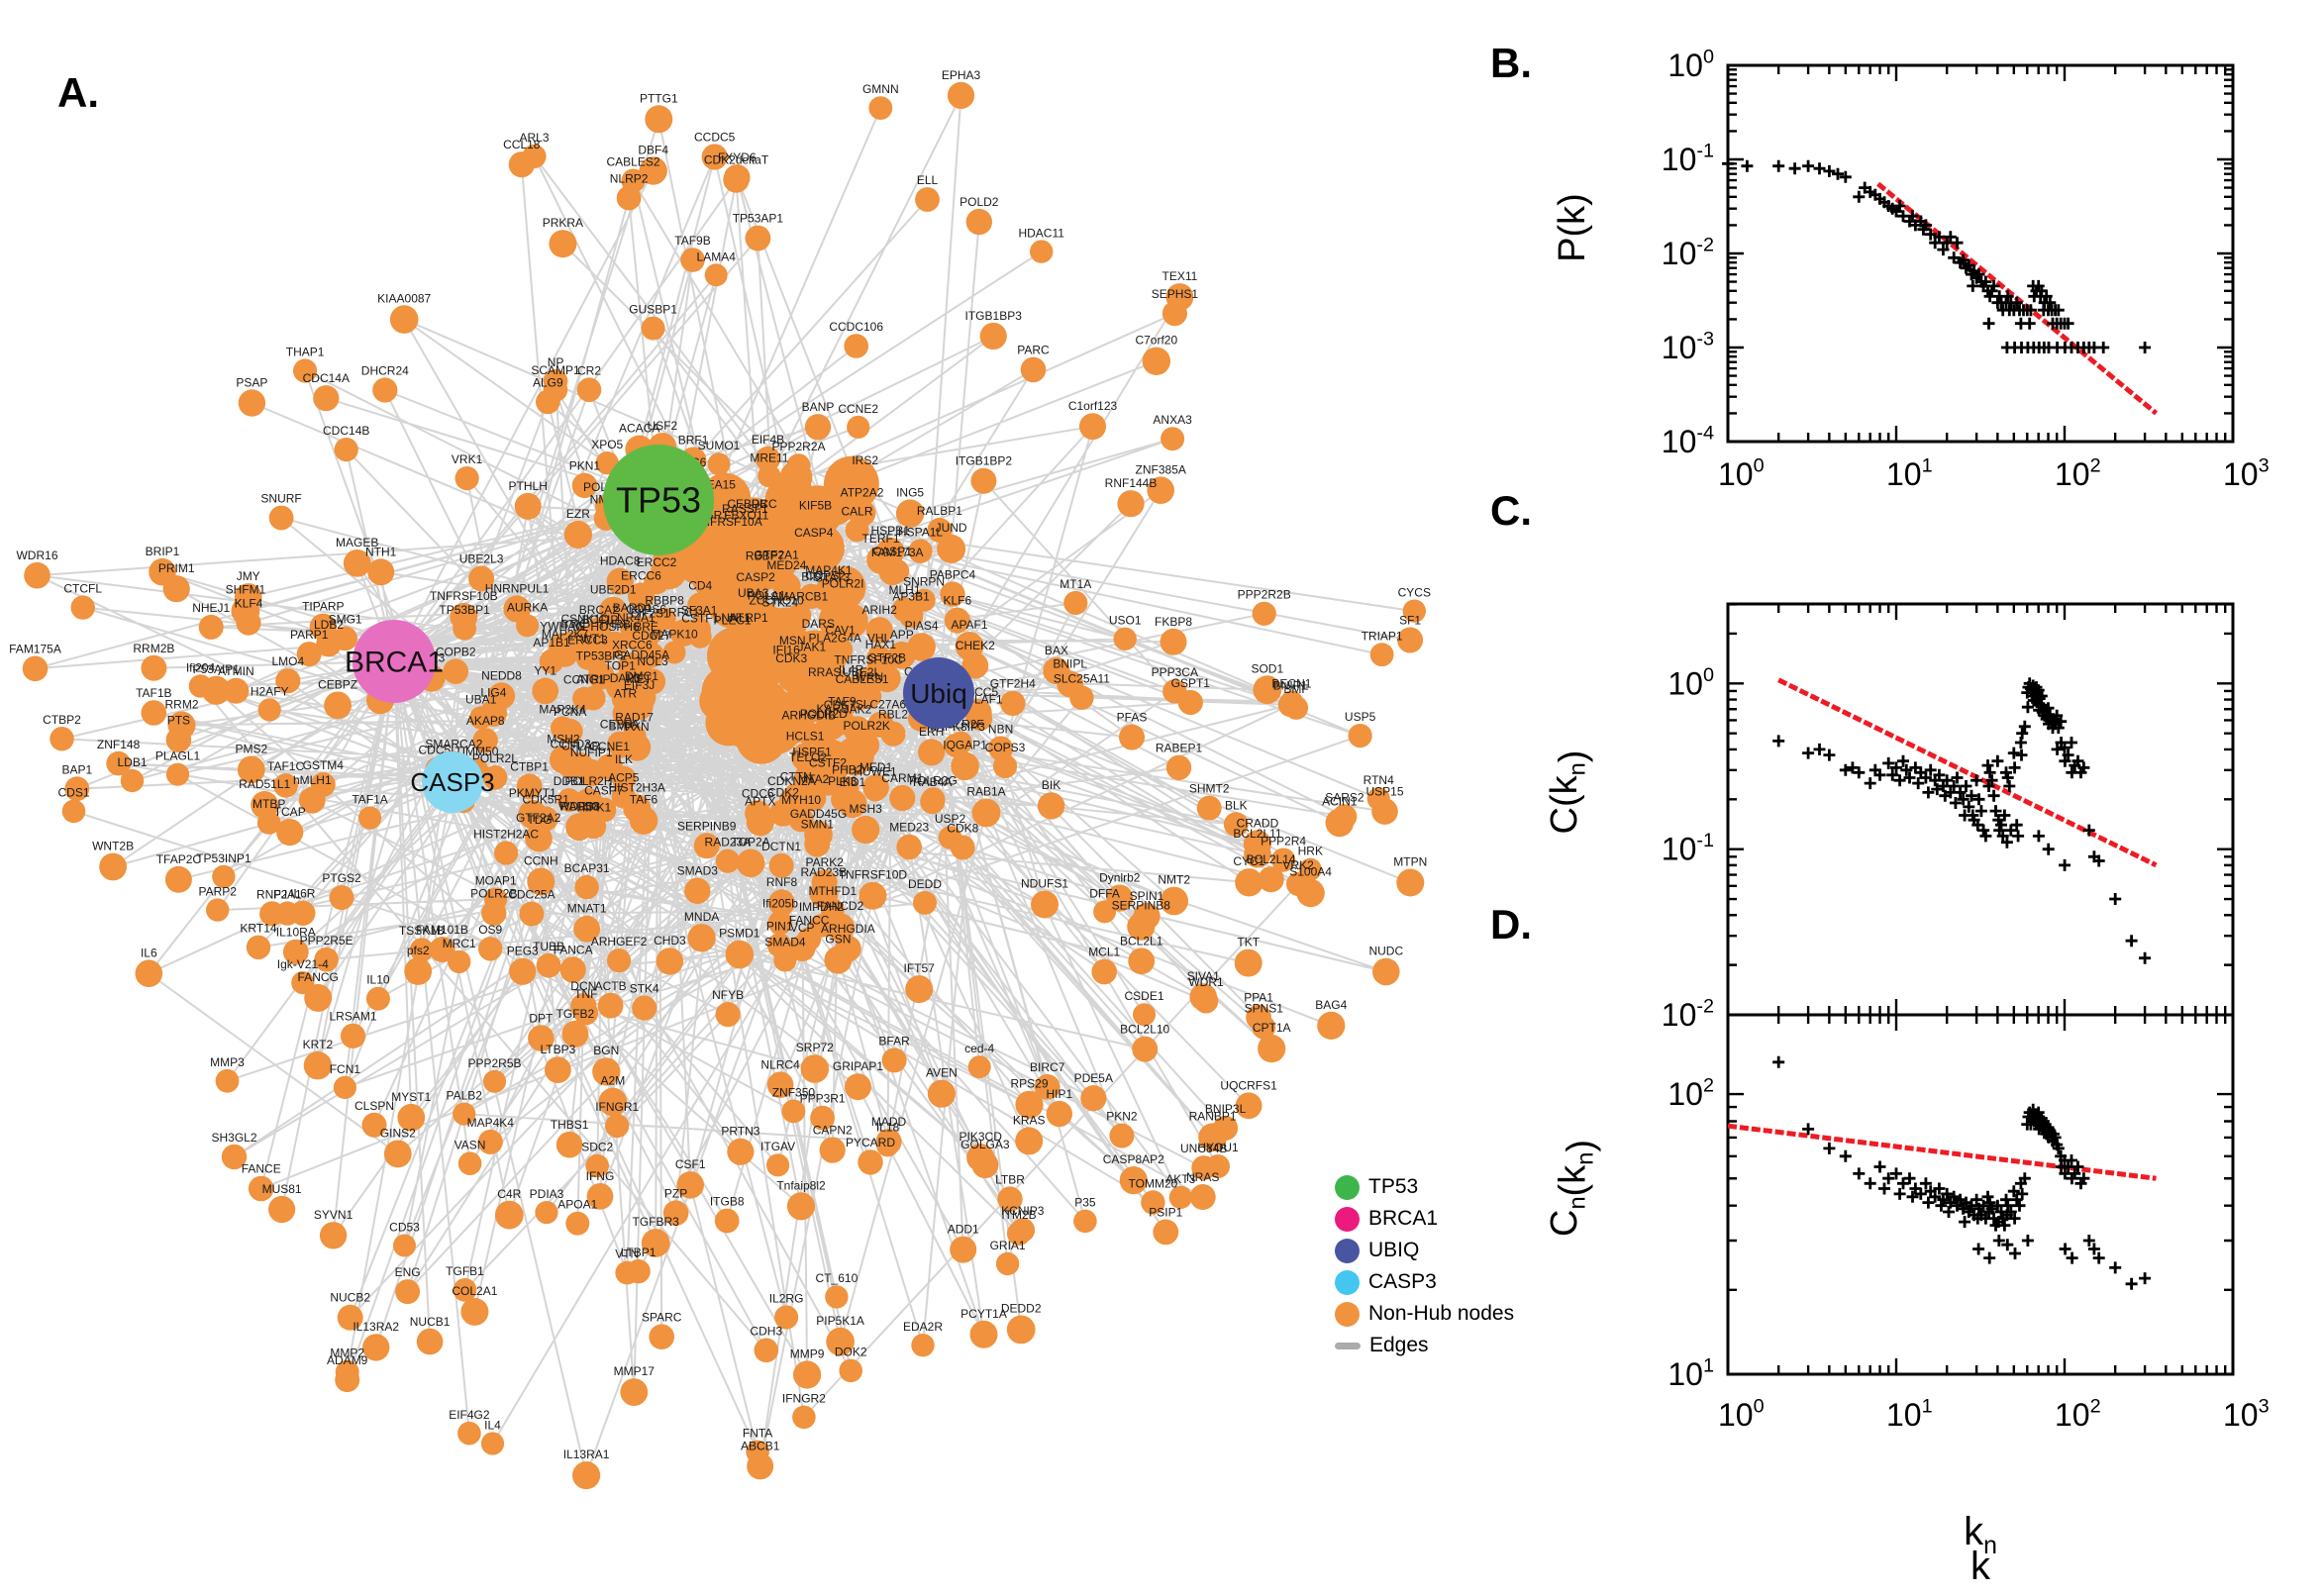 Image resolution: width=2323 pixels, height=1596 pixels. I want to click on network-node-label: hMLH1, so click(312, 780).